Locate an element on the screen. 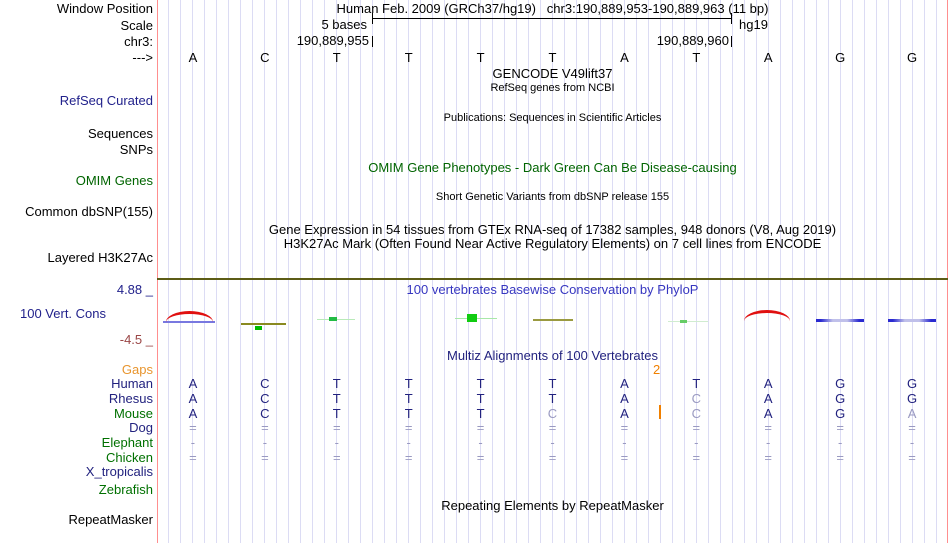  left-label-window-position: Window Position is located at coordinates (104, 8).